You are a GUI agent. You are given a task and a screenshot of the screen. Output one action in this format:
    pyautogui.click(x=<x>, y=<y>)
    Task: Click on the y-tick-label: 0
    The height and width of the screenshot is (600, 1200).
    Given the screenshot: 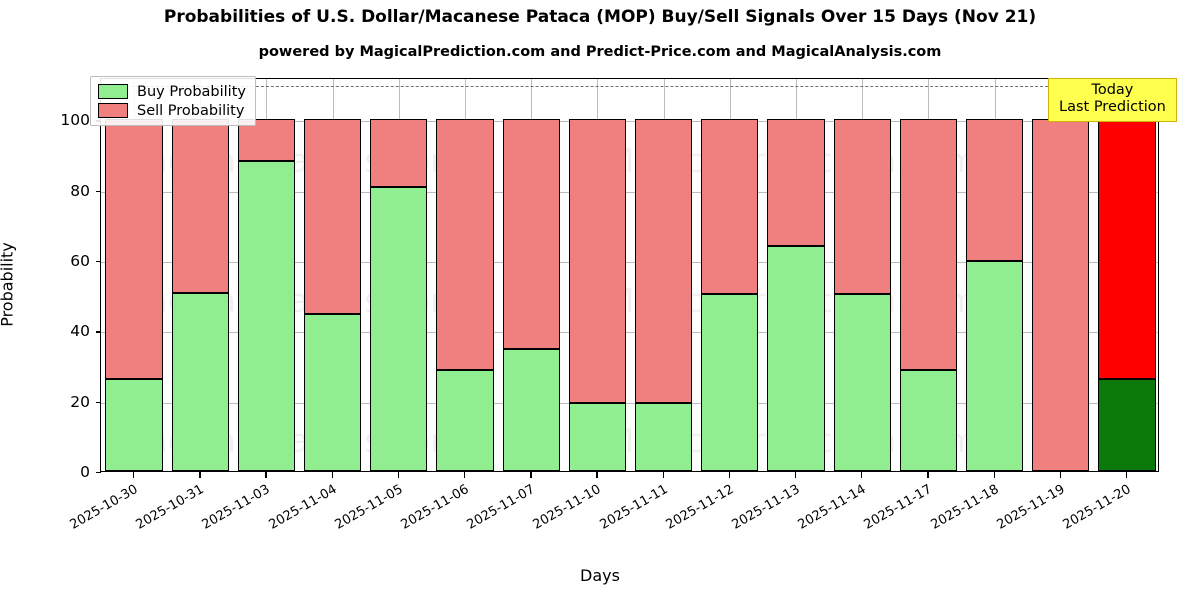 What is the action you would take?
    pyautogui.click(x=85, y=472)
    